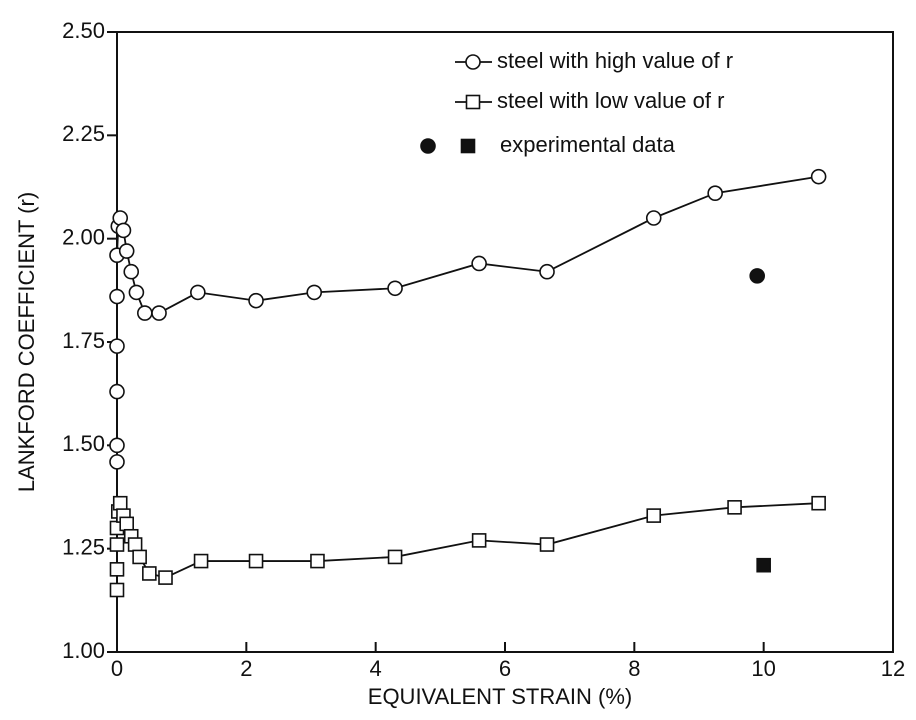 This screenshot has height=720, width=916. What do you see at coordinates (505, 668) in the screenshot?
I see `x-tick-label: 6` at bounding box center [505, 668].